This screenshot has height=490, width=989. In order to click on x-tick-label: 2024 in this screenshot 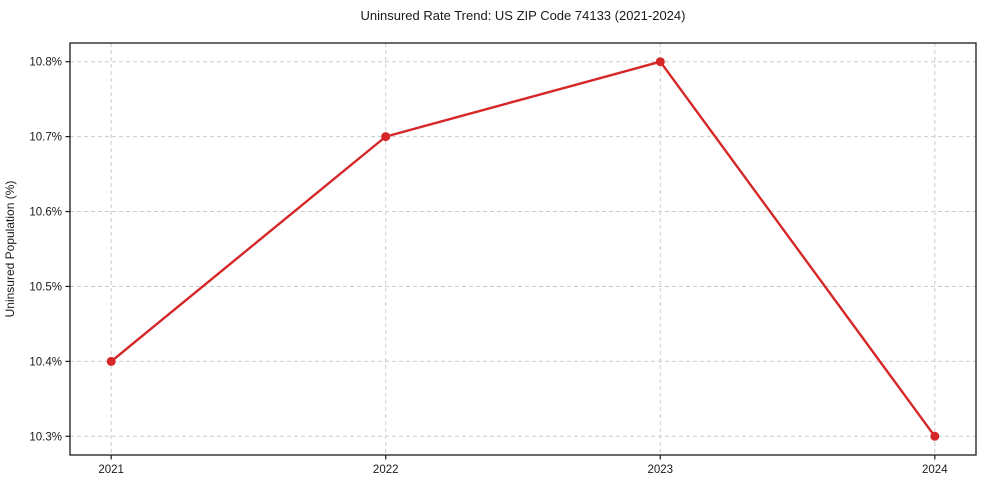, I will do `click(935, 470)`.